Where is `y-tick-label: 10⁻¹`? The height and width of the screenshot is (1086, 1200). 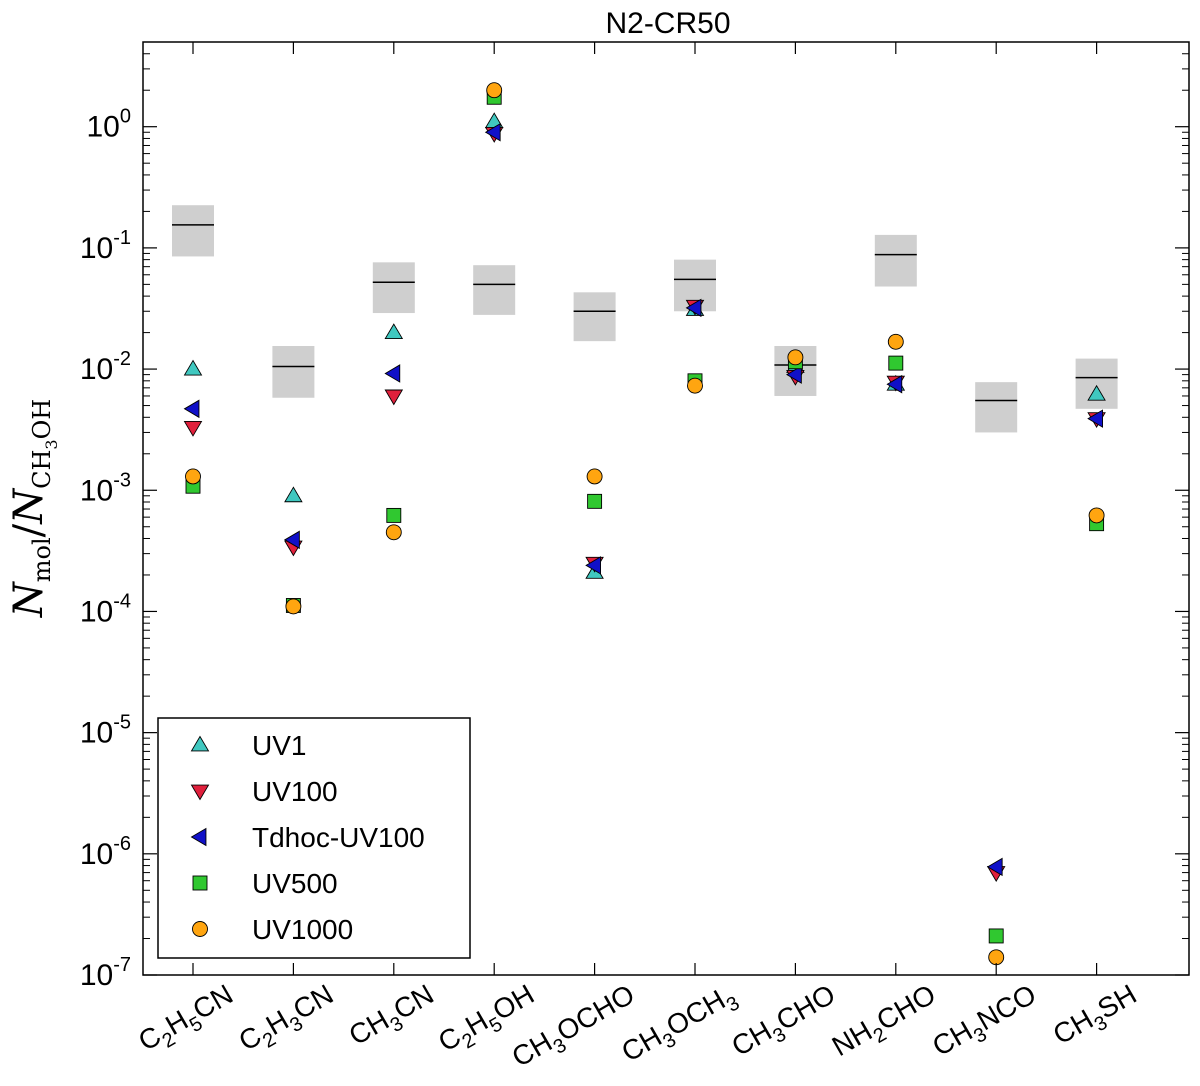 y-tick-label: 10⁻¹ is located at coordinates (105, 246).